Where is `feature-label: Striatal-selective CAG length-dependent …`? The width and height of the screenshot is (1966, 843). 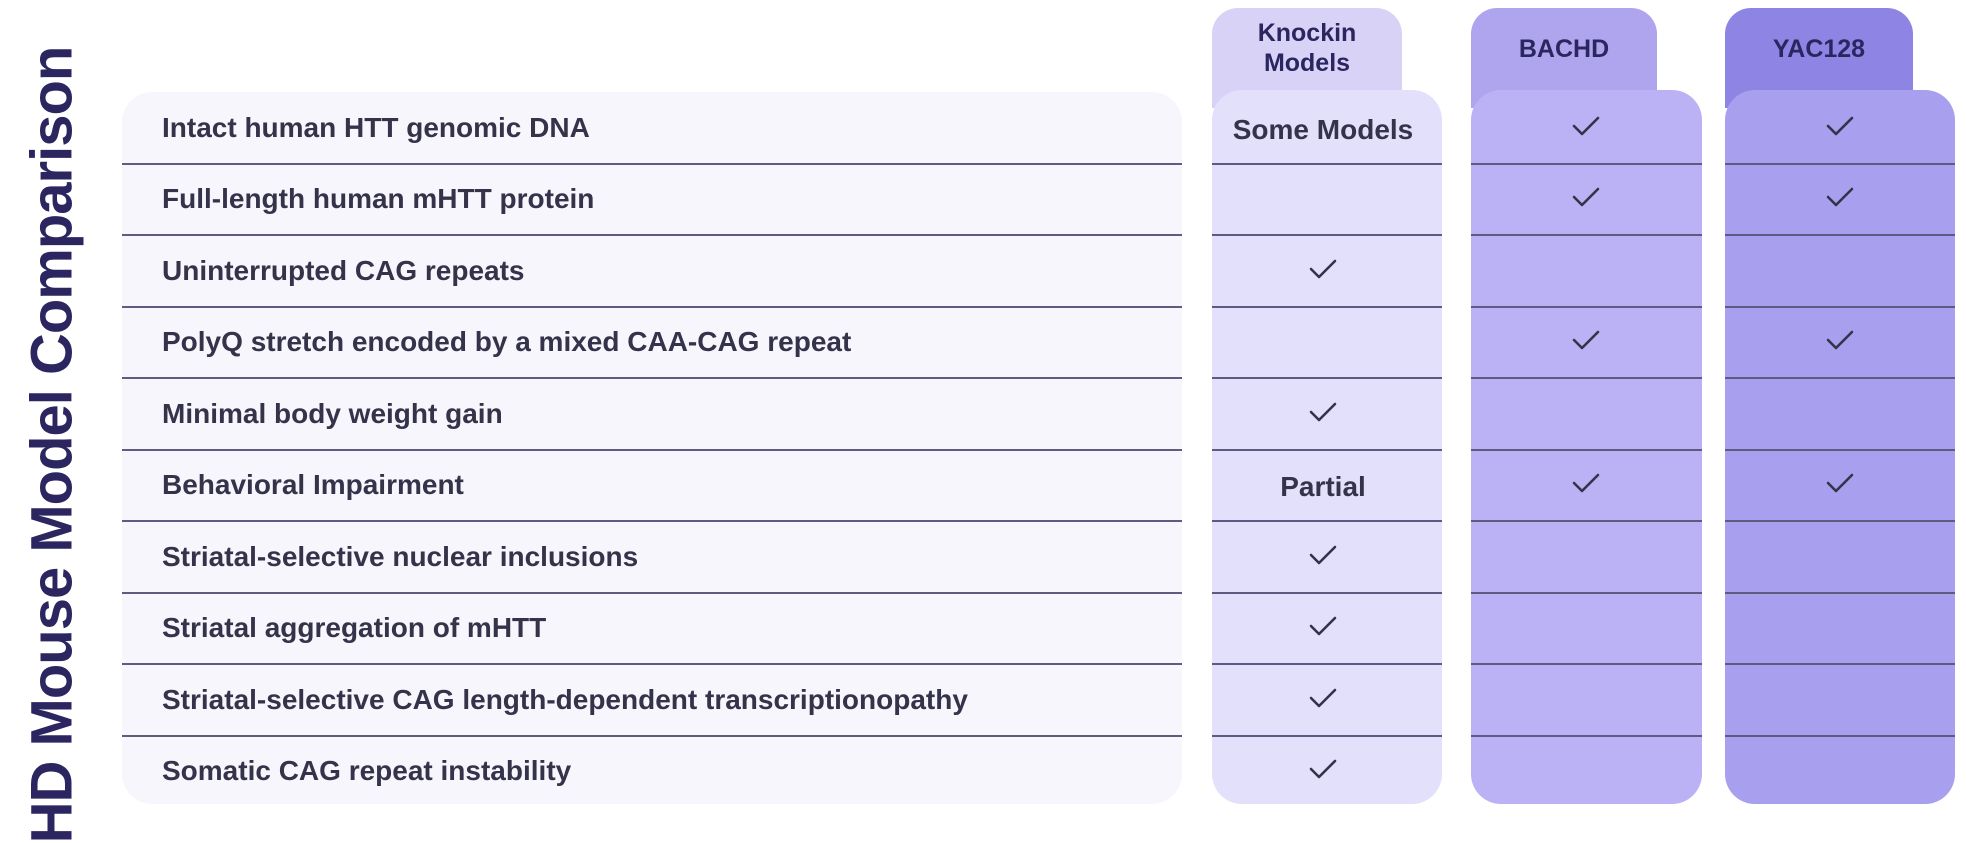 feature-label: Striatal-selective CAG length-dependent … is located at coordinates (565, 699).